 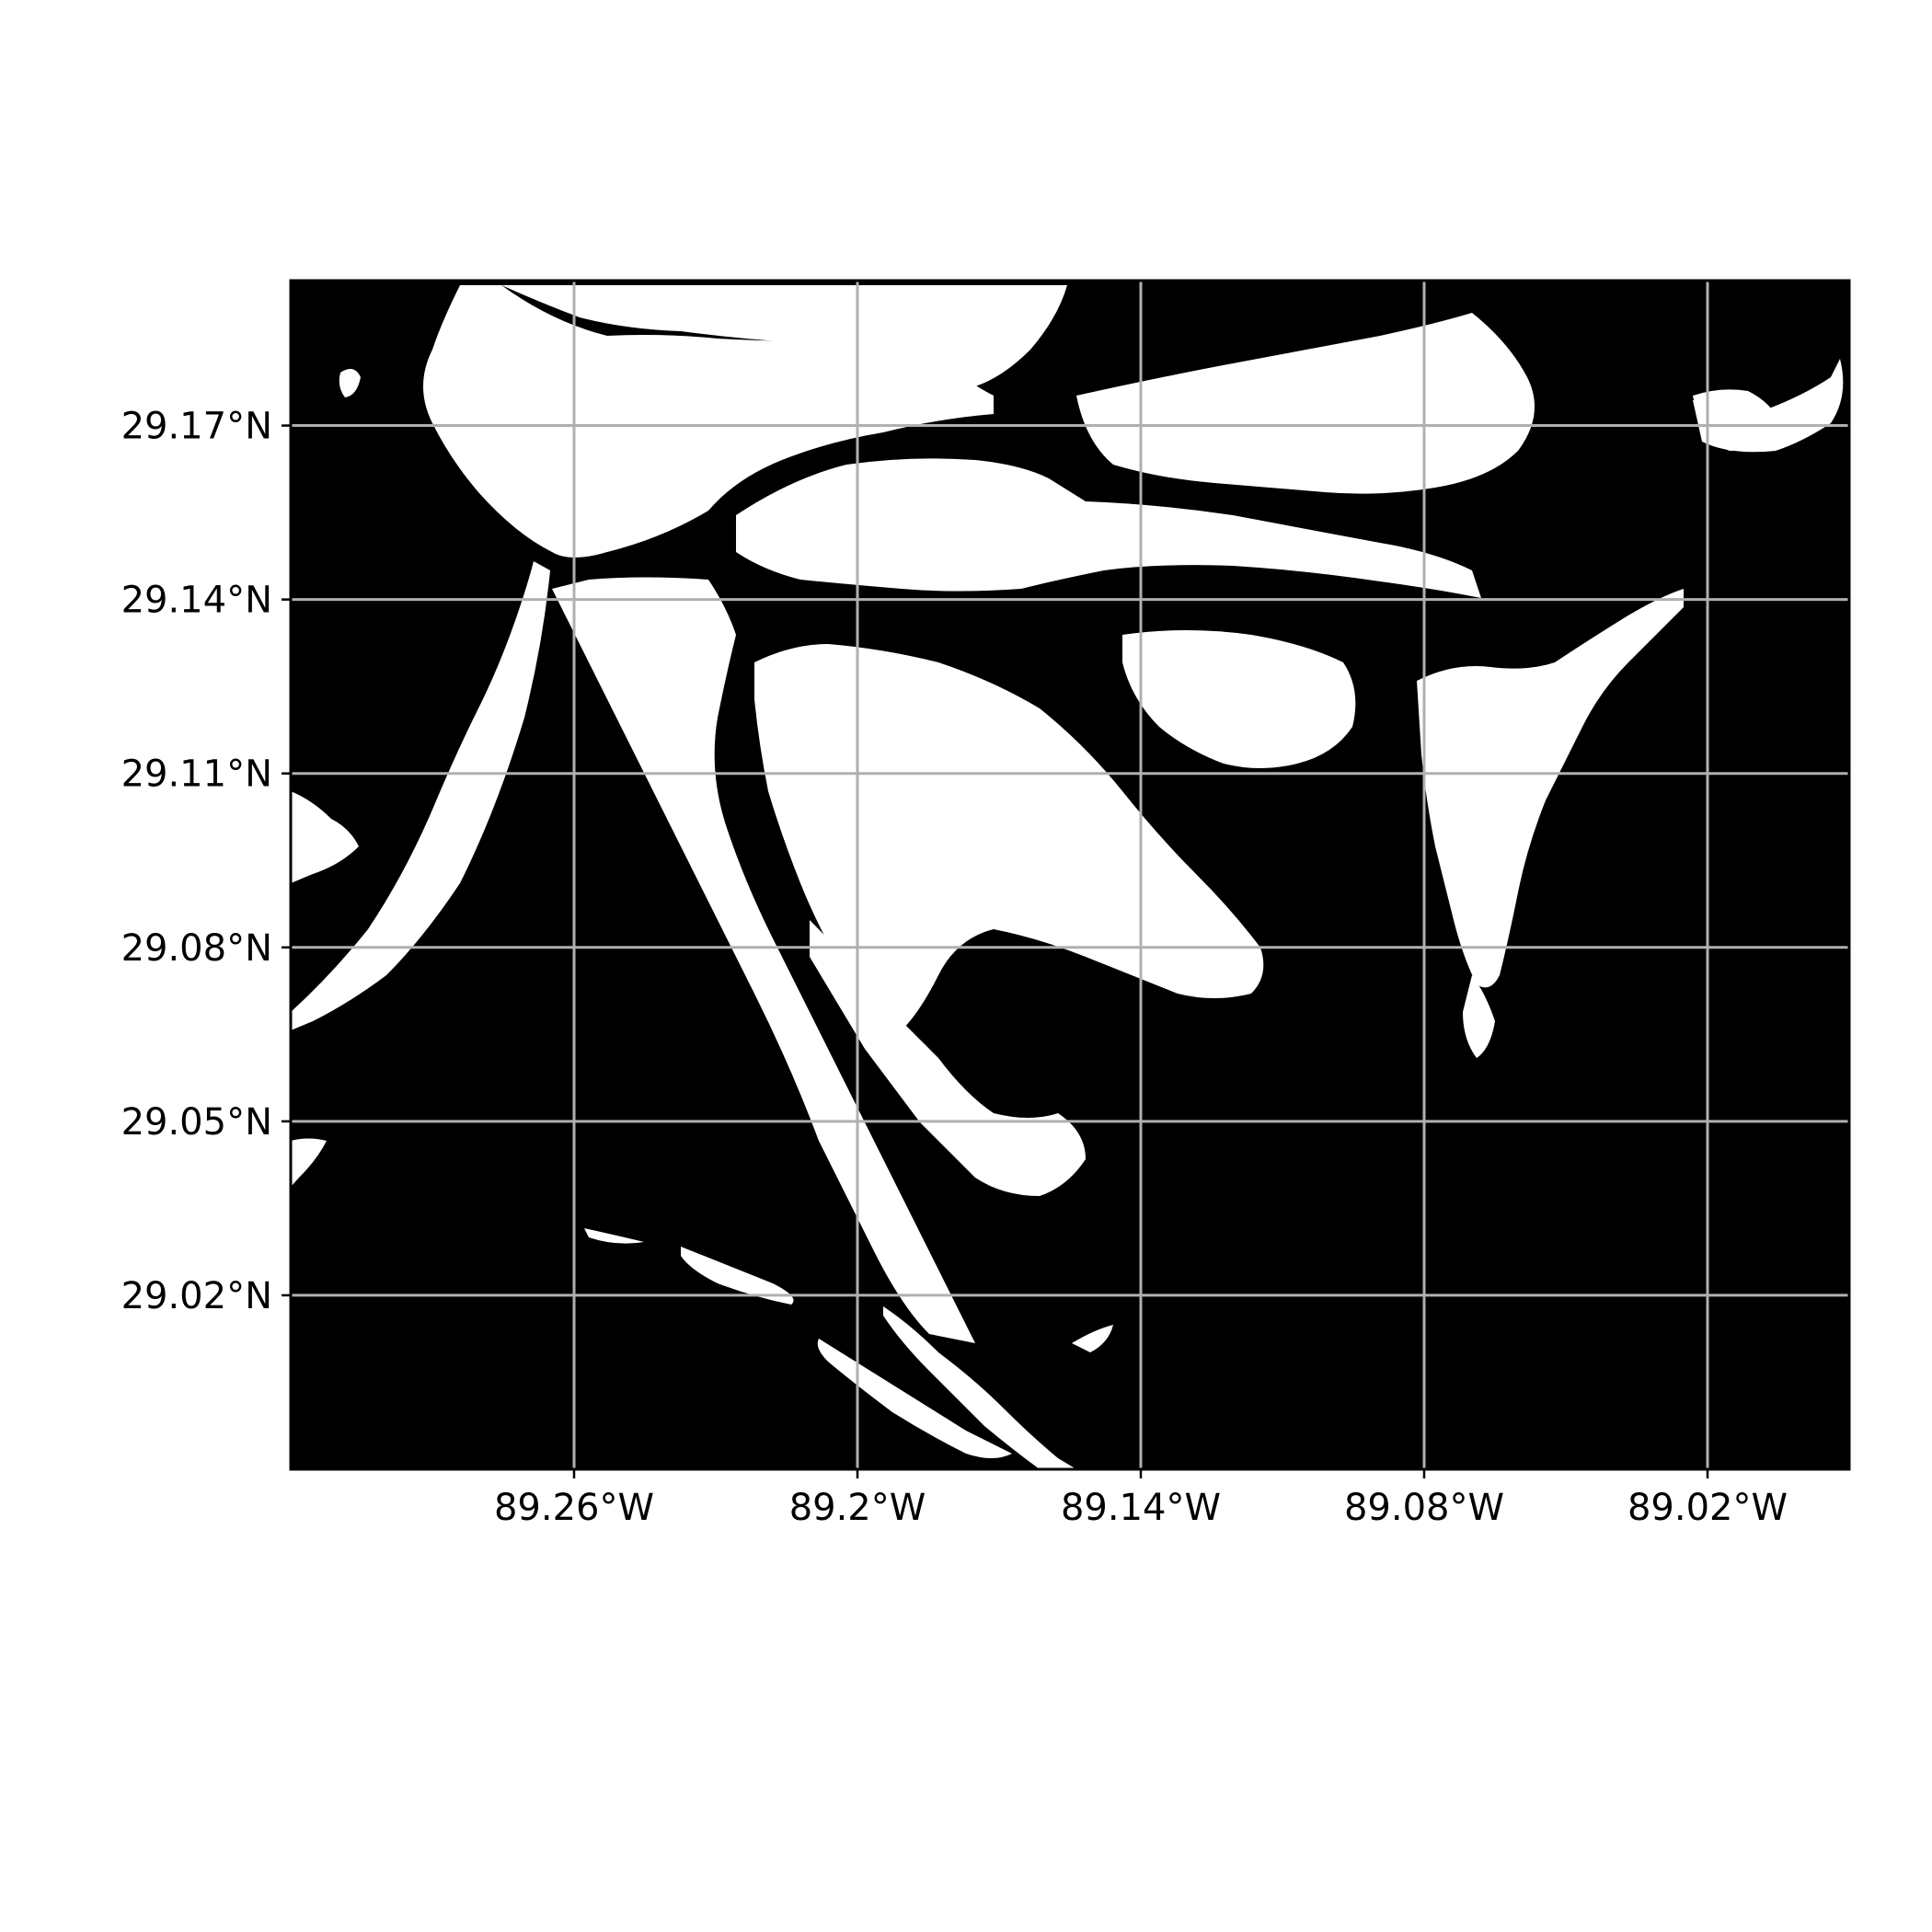 What do you see at coordinates (196, 949) in the screenshot?
I see `y-tick-label: 29.08°N` at bounding box center [196, 949].